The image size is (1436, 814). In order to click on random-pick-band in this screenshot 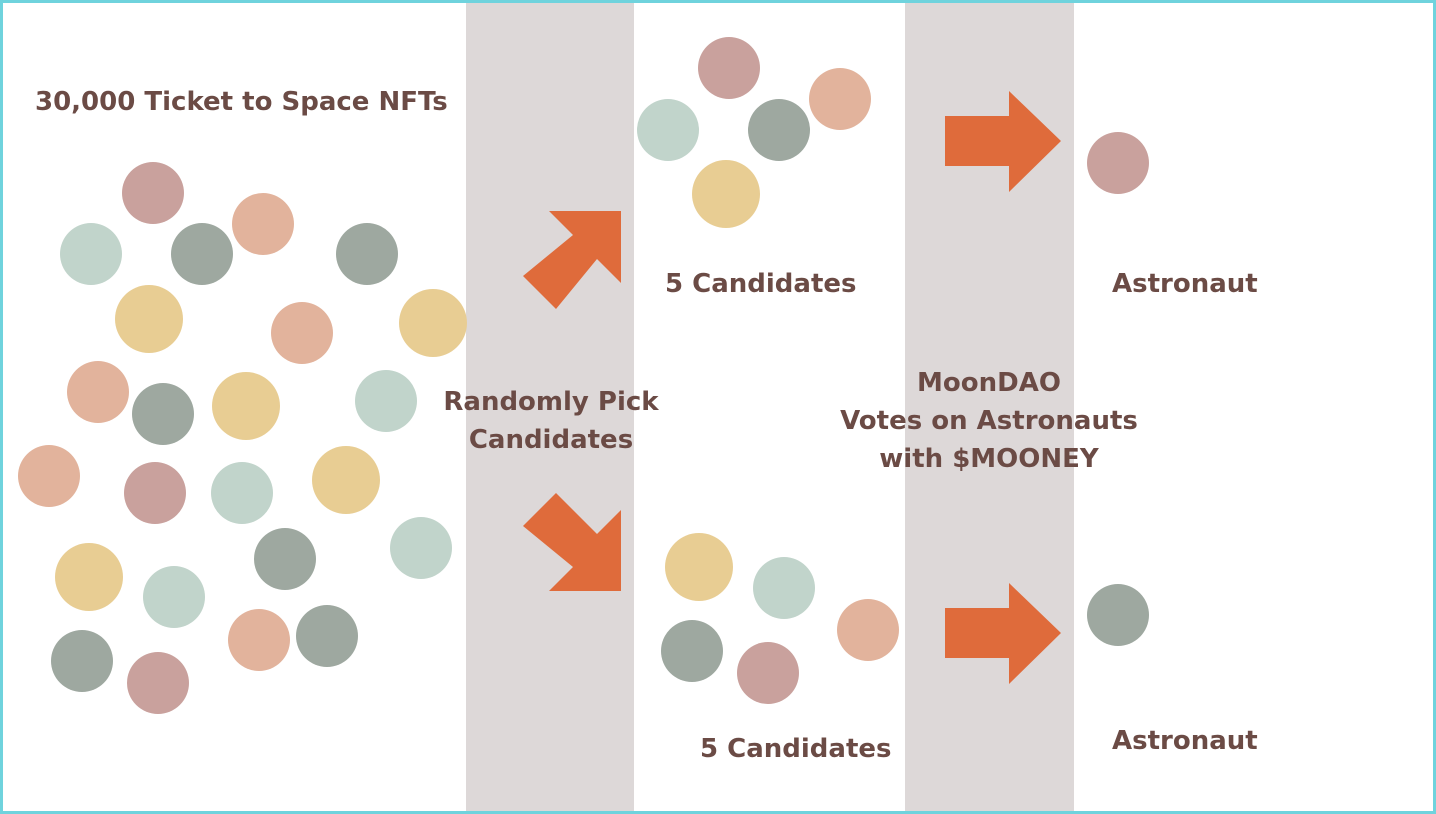, I will do `click(550, 407)`.